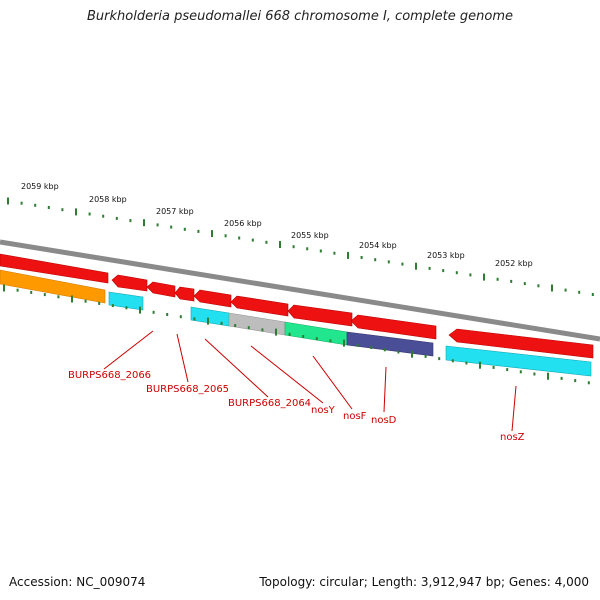 This screenshot has width=600, height=600. What do you see at coordinates (236, 368) in the screenshot?
I see `callout-line-burps668-2064` at bounding box center [236, 368].